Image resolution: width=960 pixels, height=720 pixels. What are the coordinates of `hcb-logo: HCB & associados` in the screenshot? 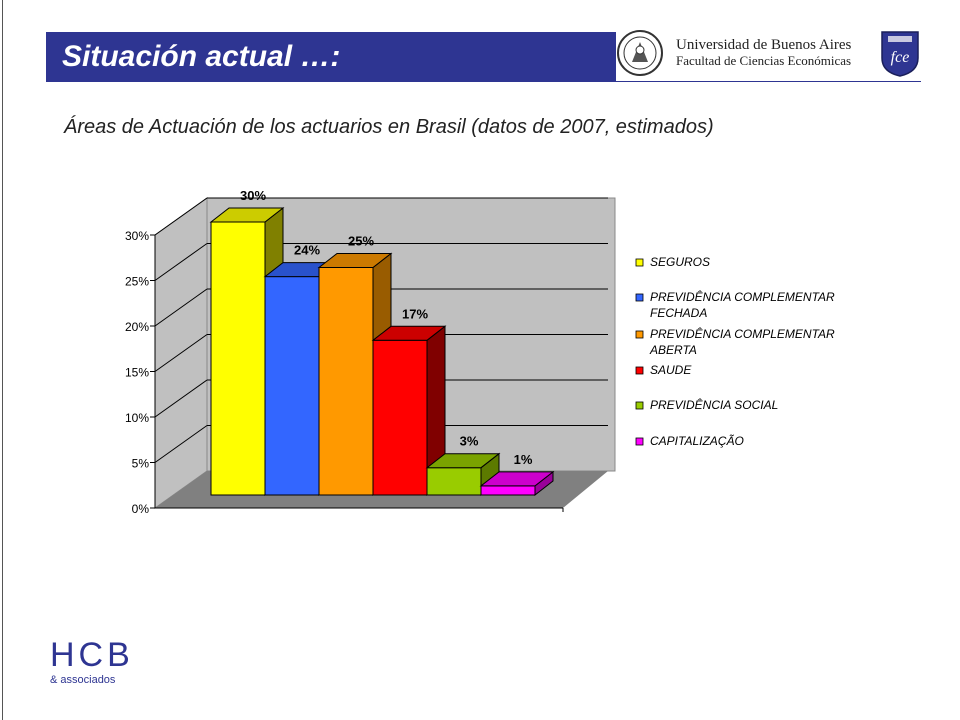 It's located at (92, 662).